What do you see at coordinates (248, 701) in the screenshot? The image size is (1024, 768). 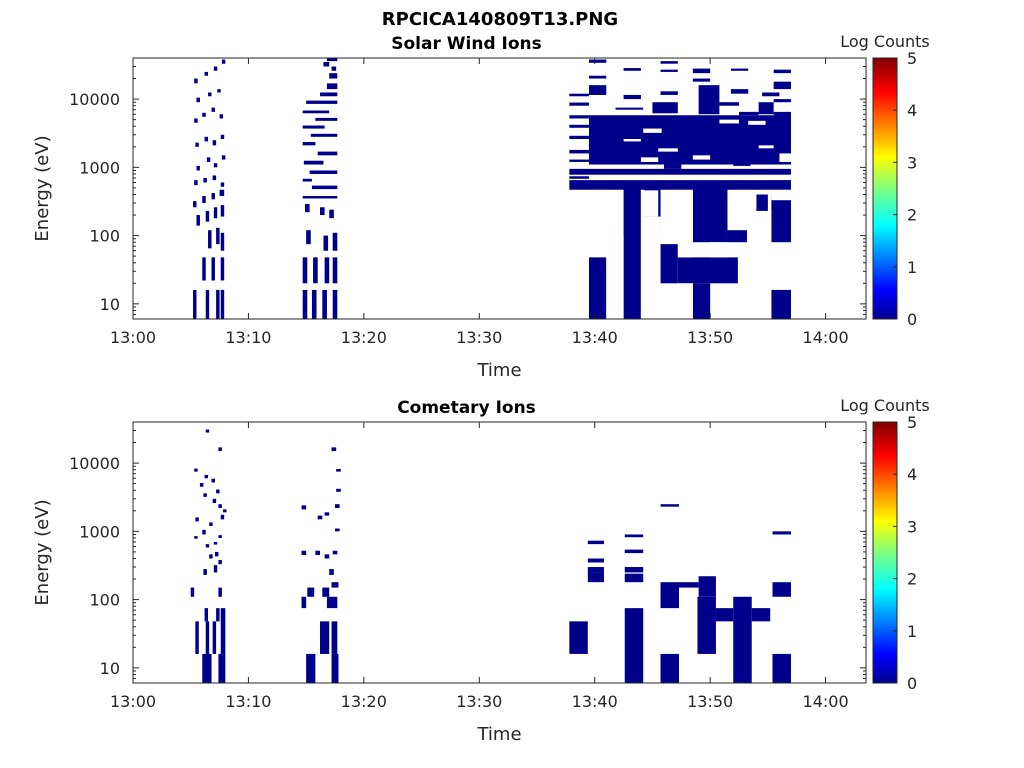 I see `x-tick-label: 13:10` at bounding box center [248, 701].